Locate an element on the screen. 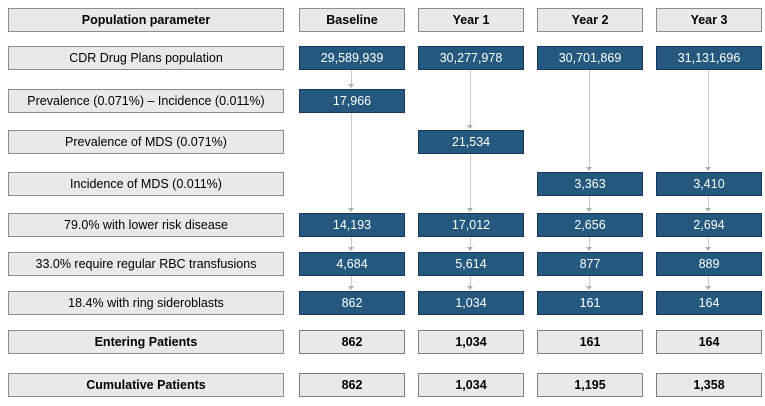 The width and height of the screenshot is (765, 406). value-cell: 164 is located at coordinates (709, 303).